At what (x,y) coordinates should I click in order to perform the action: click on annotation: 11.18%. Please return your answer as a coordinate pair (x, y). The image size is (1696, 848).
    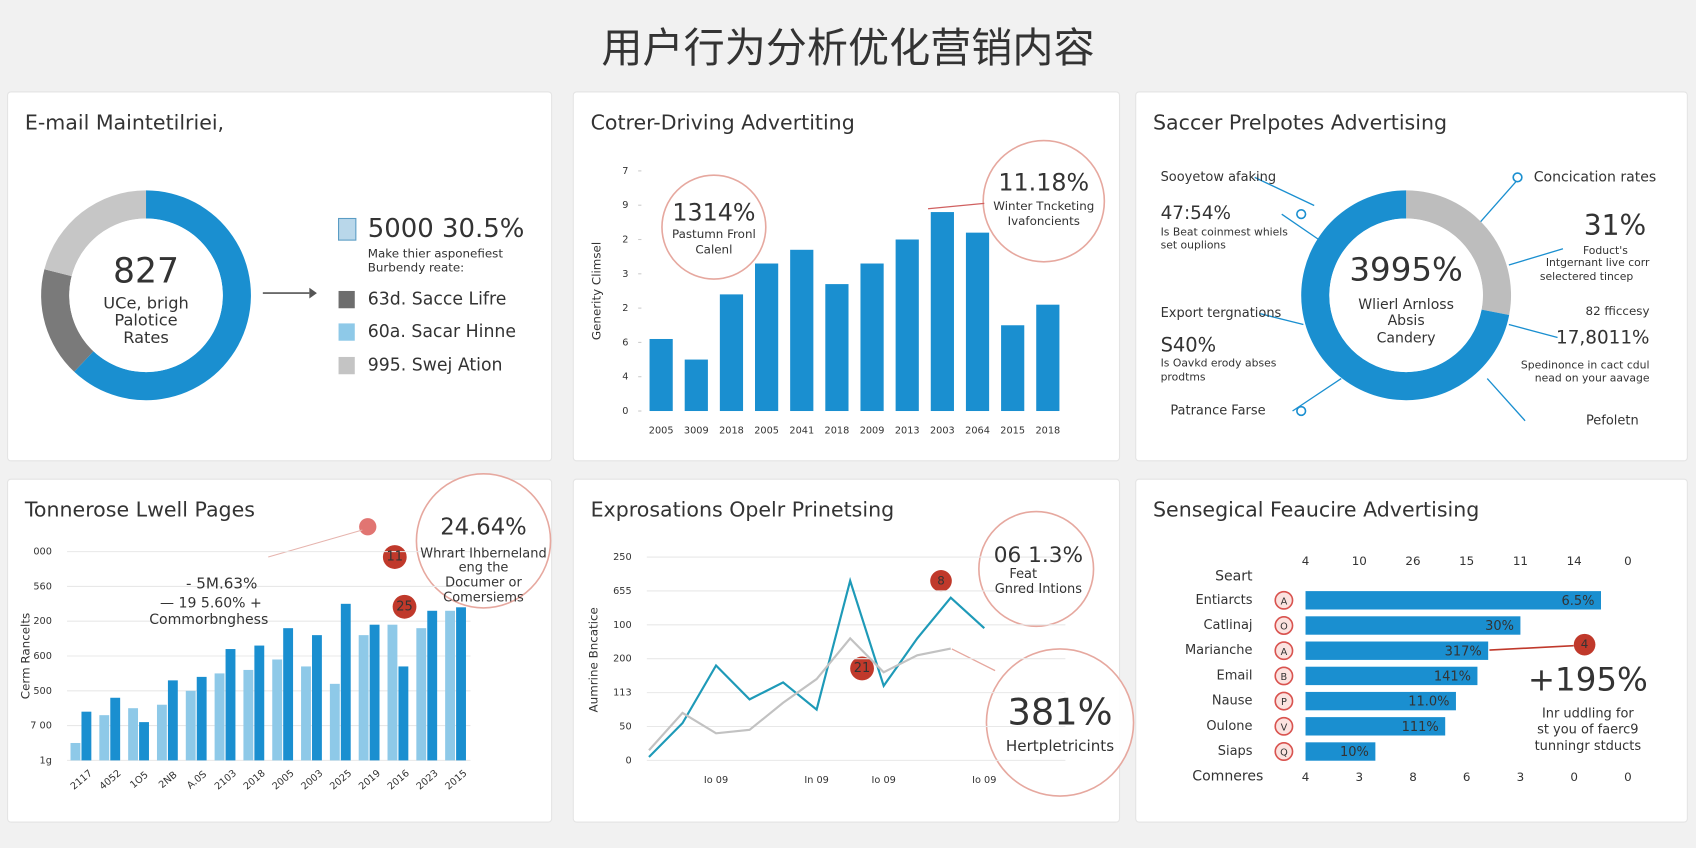
    Looking at the image, I should click on (1043, 182).